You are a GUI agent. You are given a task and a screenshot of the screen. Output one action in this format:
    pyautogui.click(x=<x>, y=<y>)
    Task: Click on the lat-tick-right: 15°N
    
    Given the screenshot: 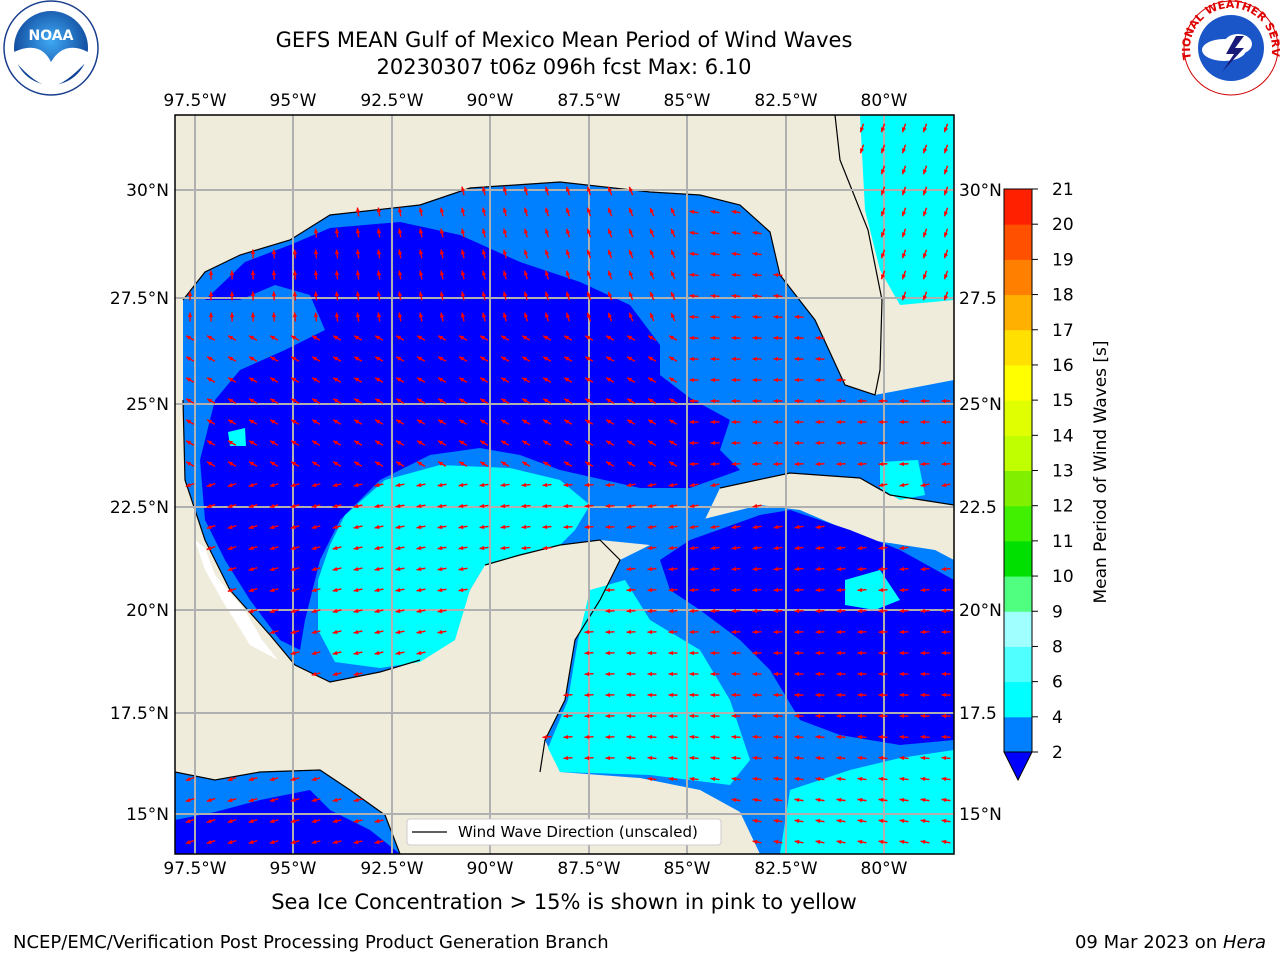 What is the action you would take?
    pyautogui.click(x=980, y=815)
    